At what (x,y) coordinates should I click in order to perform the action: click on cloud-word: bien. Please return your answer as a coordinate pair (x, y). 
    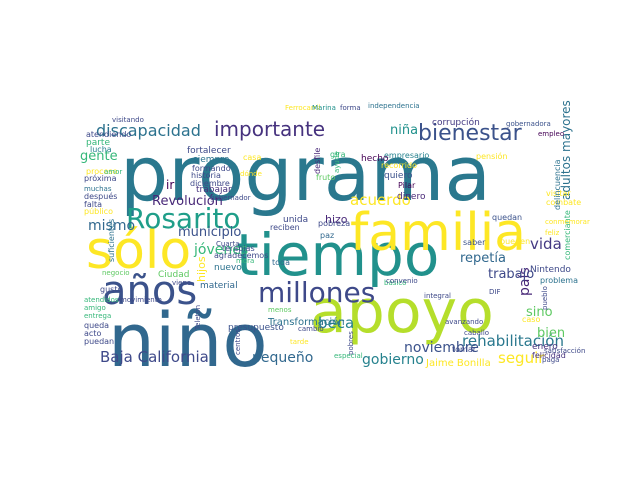
    Looking at the image, I should click on (551, 333).